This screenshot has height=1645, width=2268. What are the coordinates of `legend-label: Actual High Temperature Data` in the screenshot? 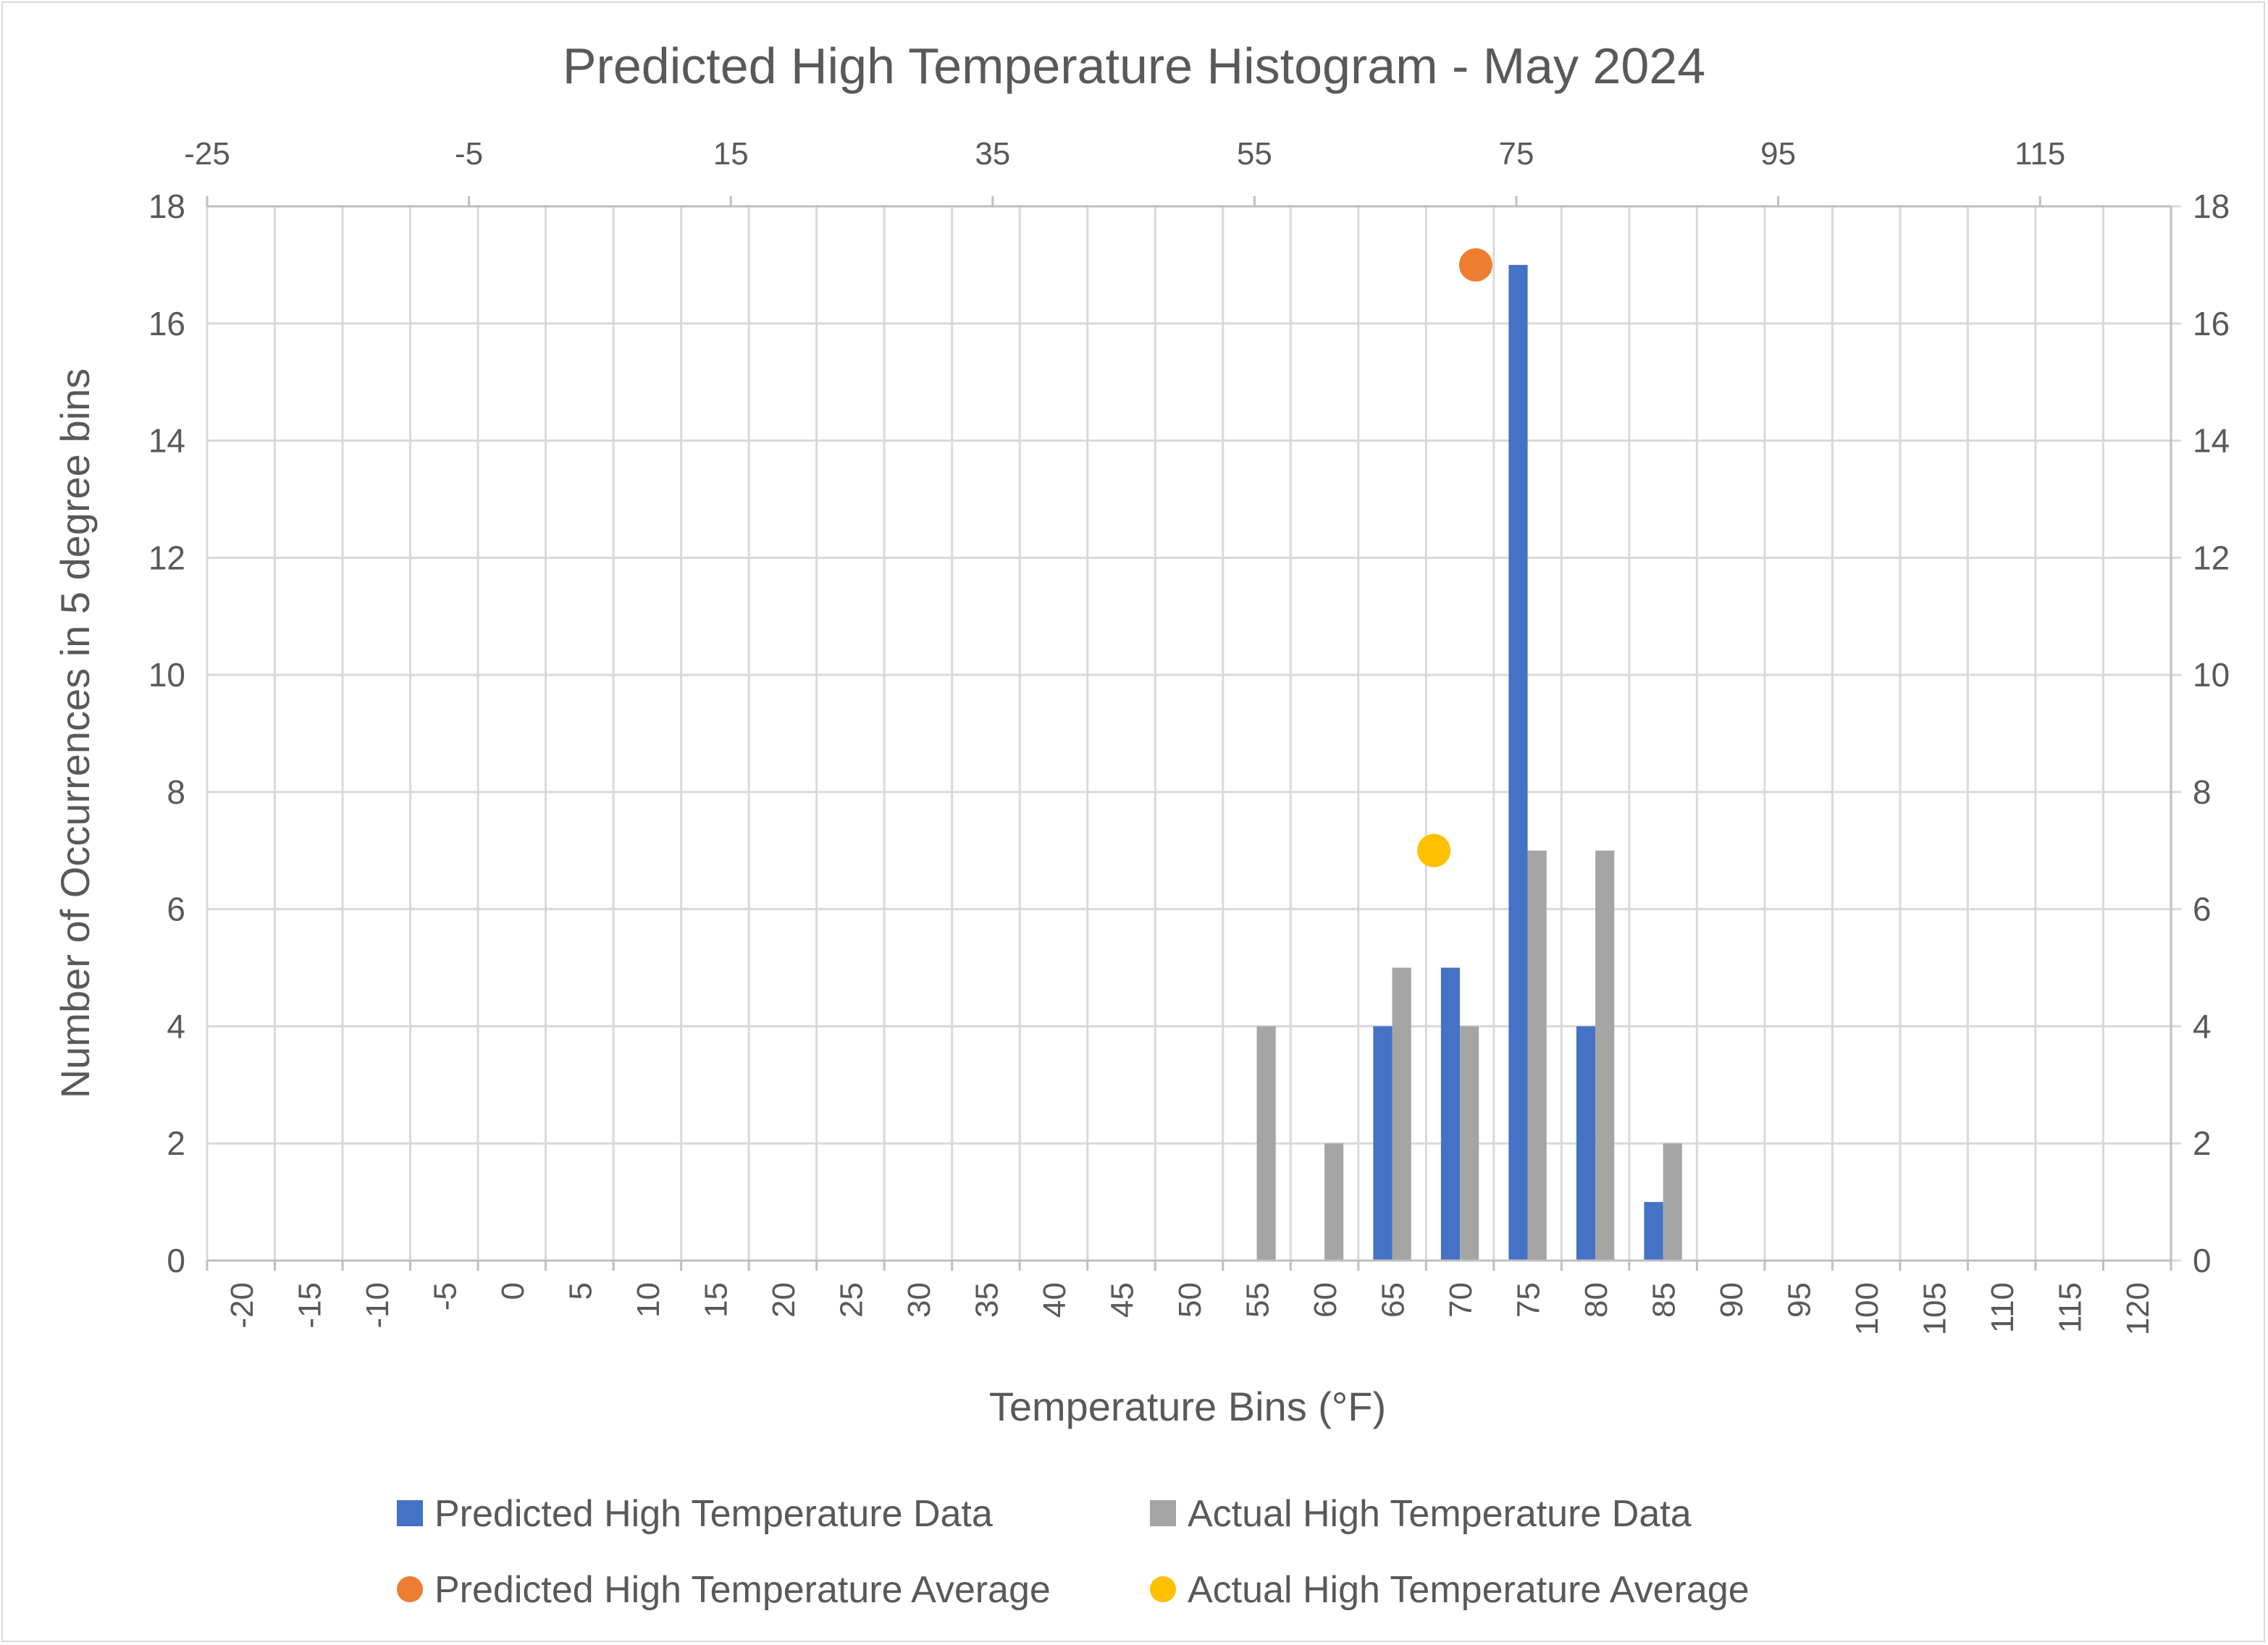 It's located at (1440, 1514).